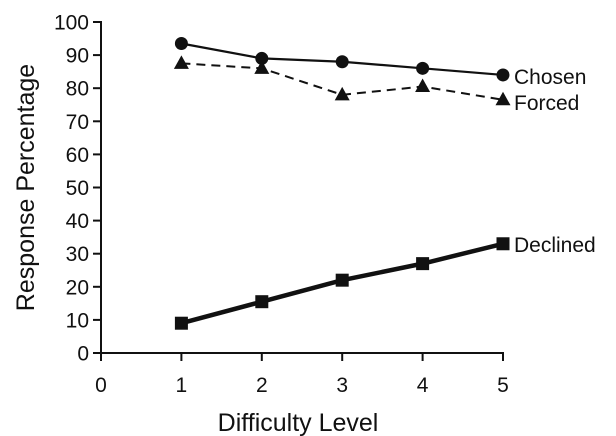  I want to click on series-forced: Forced, so click(376, 85).